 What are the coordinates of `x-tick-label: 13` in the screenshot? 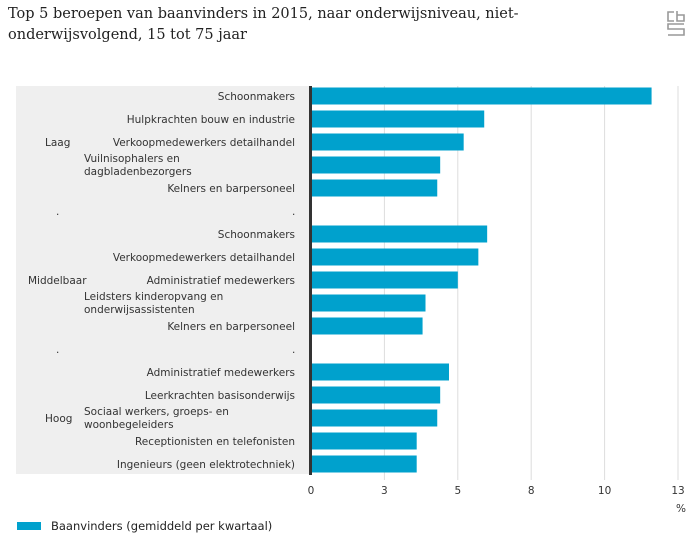 It's located at (677, 491).